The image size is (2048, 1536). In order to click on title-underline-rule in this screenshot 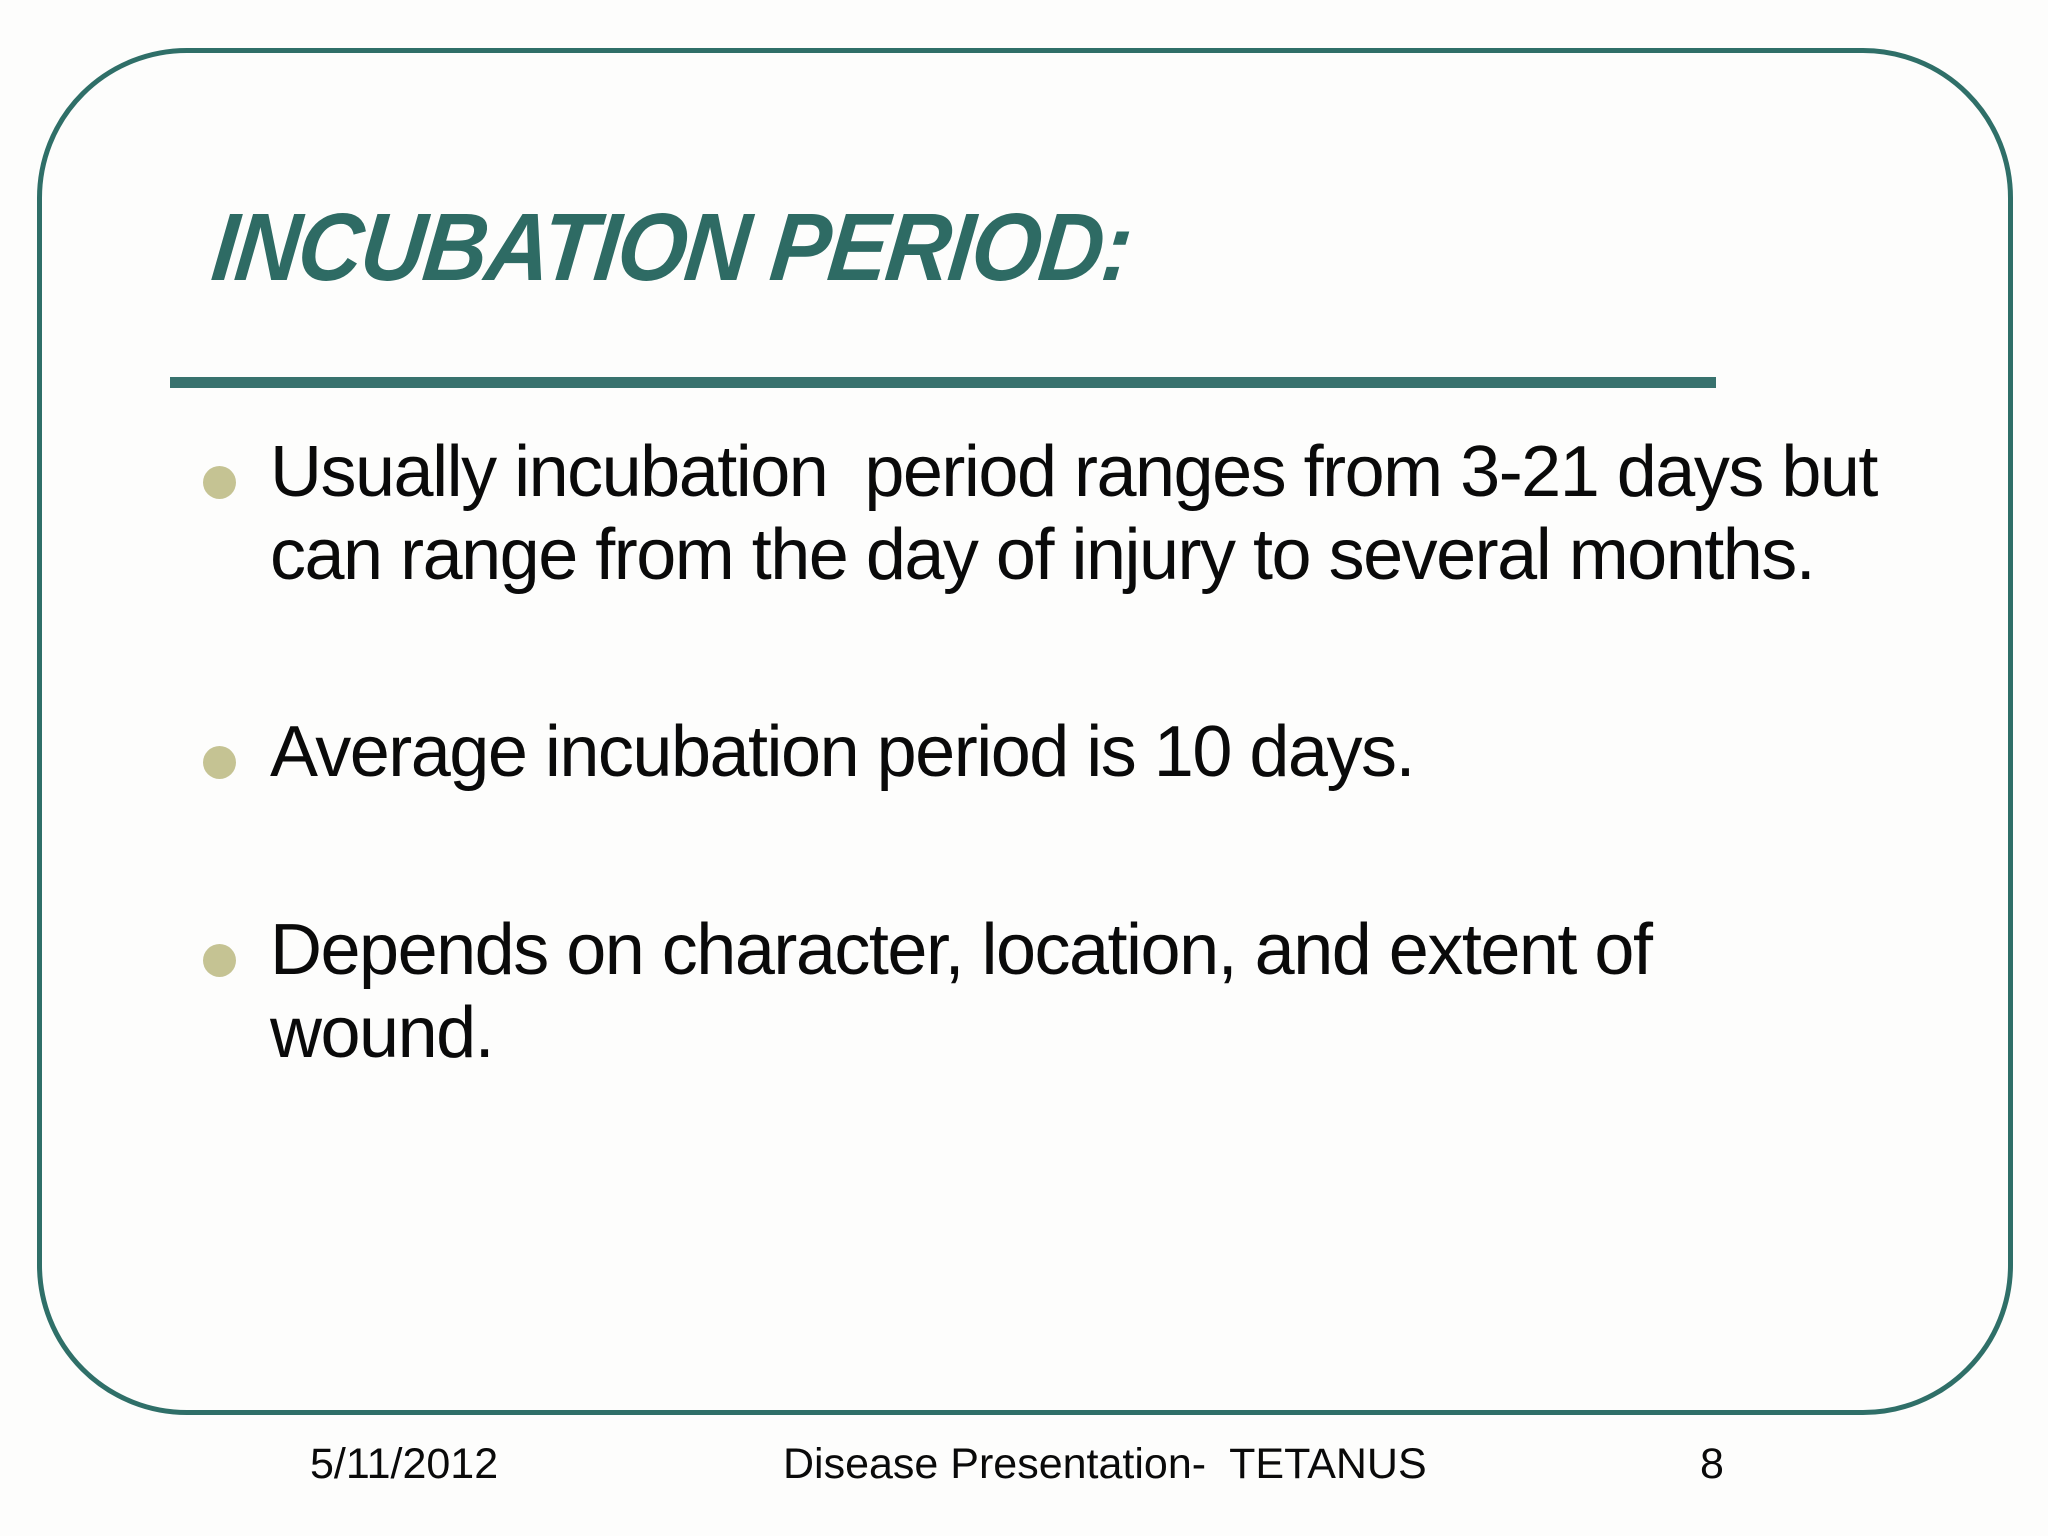, I will do `click(943, 382)`.